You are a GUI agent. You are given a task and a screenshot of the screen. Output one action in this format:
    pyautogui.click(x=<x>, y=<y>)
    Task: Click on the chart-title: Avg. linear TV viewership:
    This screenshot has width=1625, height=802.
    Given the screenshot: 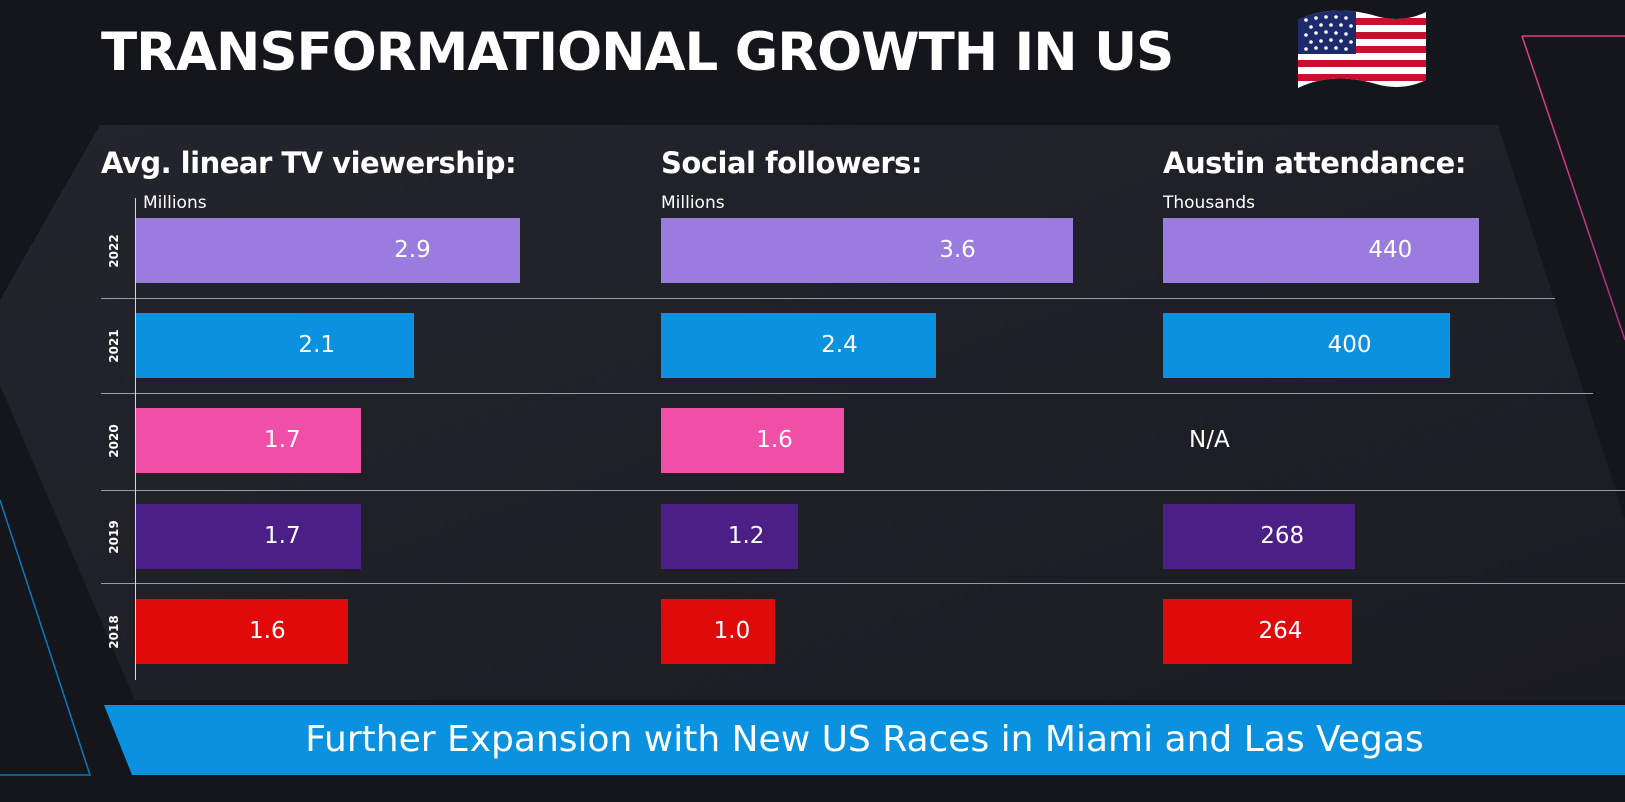 What is the action you would take?
    pyautogui.click(x=309, y=163)
    